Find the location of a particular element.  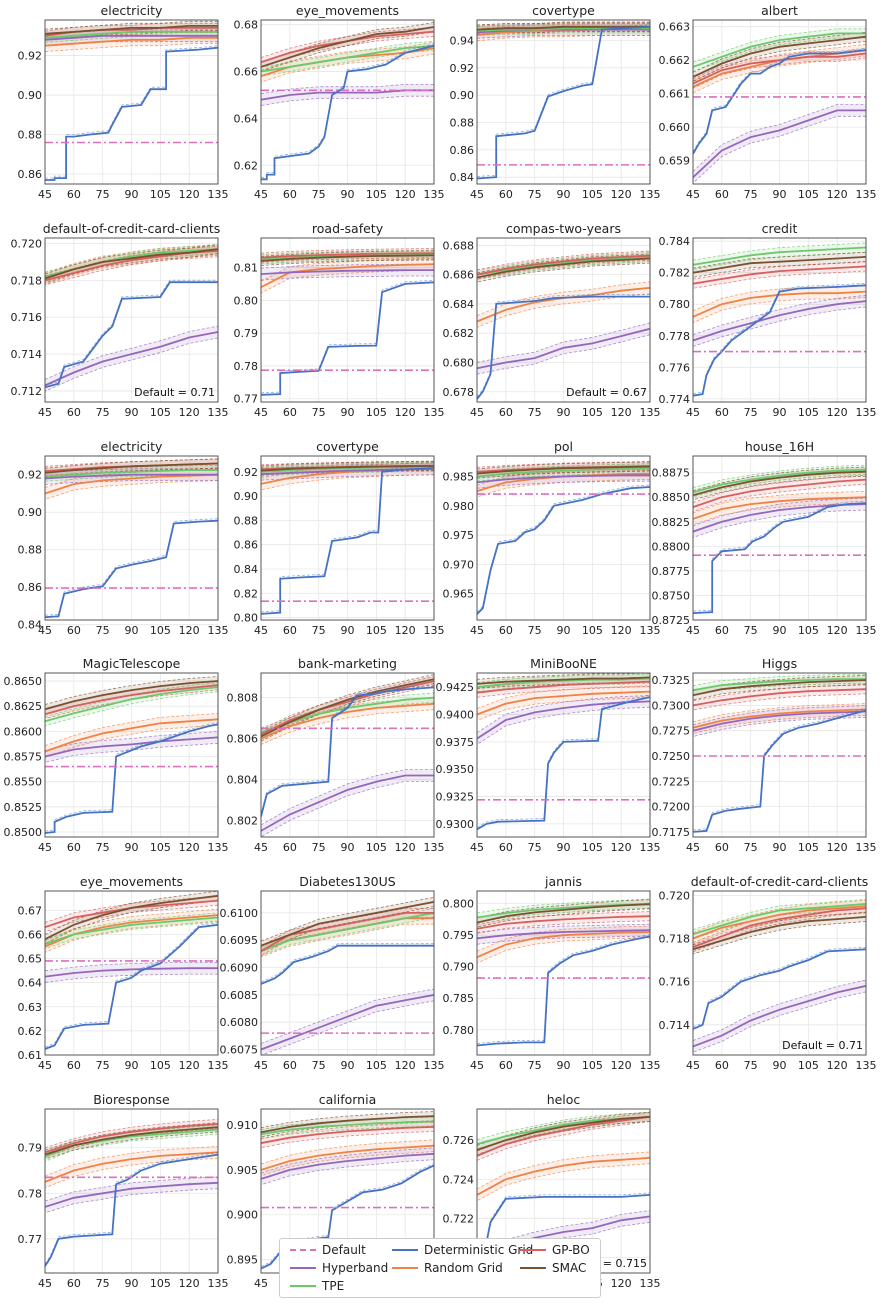

y-tick-label: 0.94 is located at coordinates (462, 41).